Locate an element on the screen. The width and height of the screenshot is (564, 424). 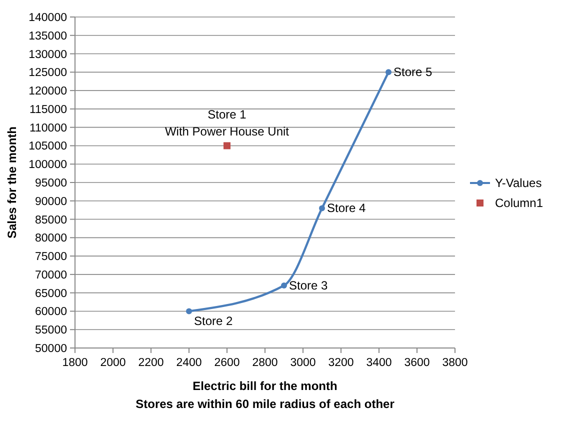
x-tick-label: 1800 is located at coordinates (75, 363).